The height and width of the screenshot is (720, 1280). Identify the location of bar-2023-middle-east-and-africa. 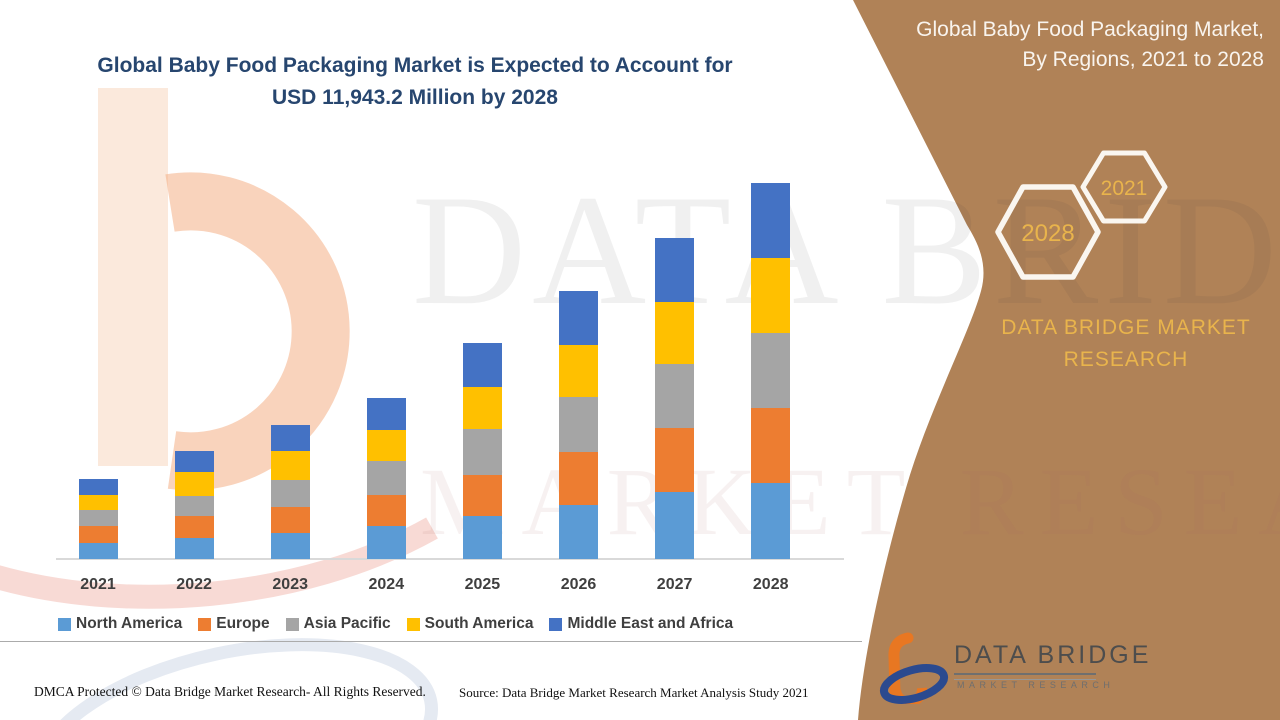
(290, 438).